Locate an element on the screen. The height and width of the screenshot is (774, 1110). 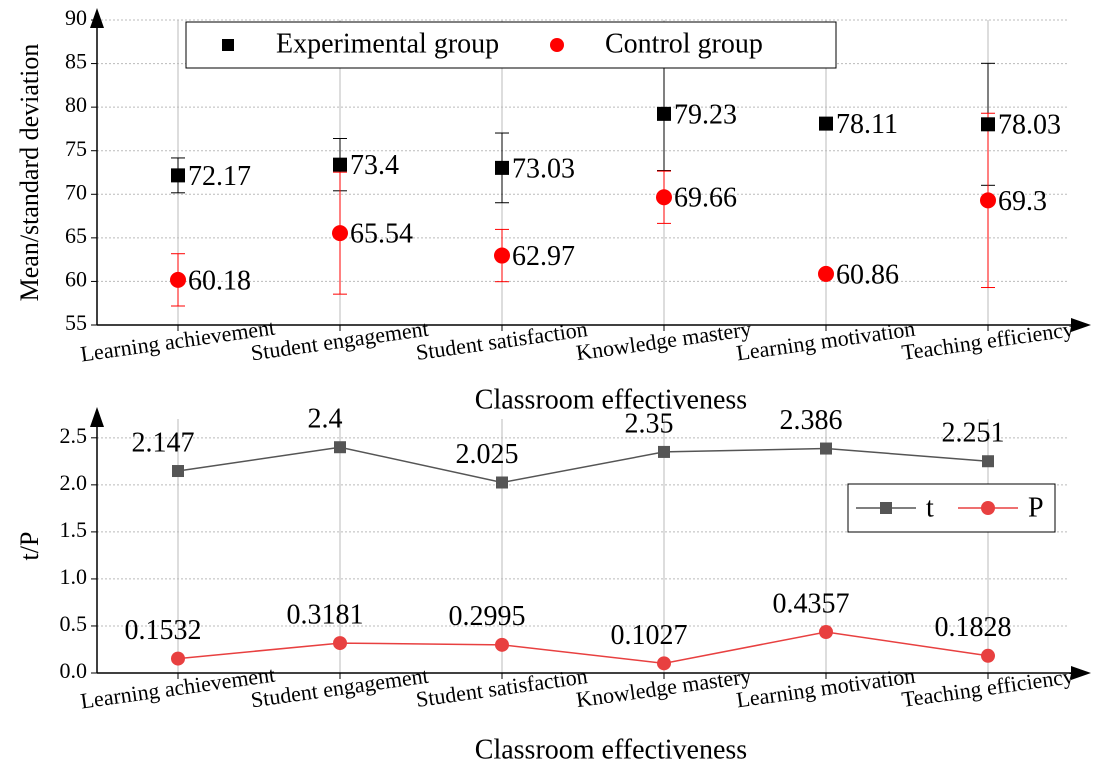
data-label: 62.97 is located at coordinates (543, 256).